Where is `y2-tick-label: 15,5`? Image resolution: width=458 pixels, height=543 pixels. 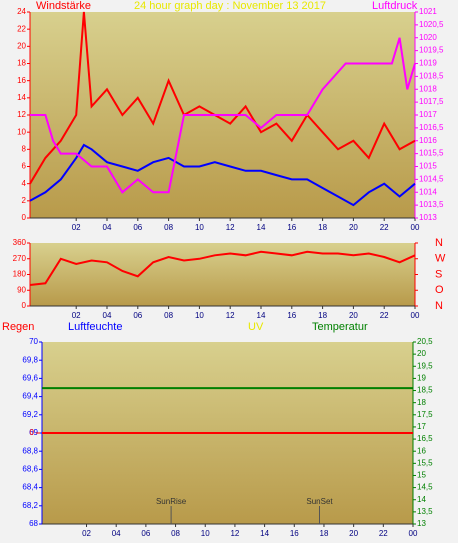 y2-tick-label: 15,5 is located at coordinates (425, 462).